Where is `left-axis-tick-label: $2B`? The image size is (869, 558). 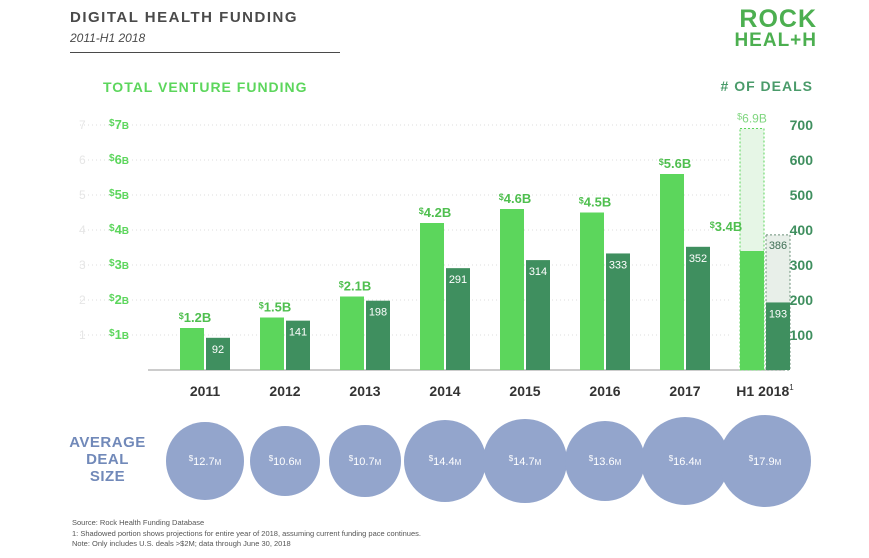 left-axis-tick-label: $2B is located at coordinates (119, 299).